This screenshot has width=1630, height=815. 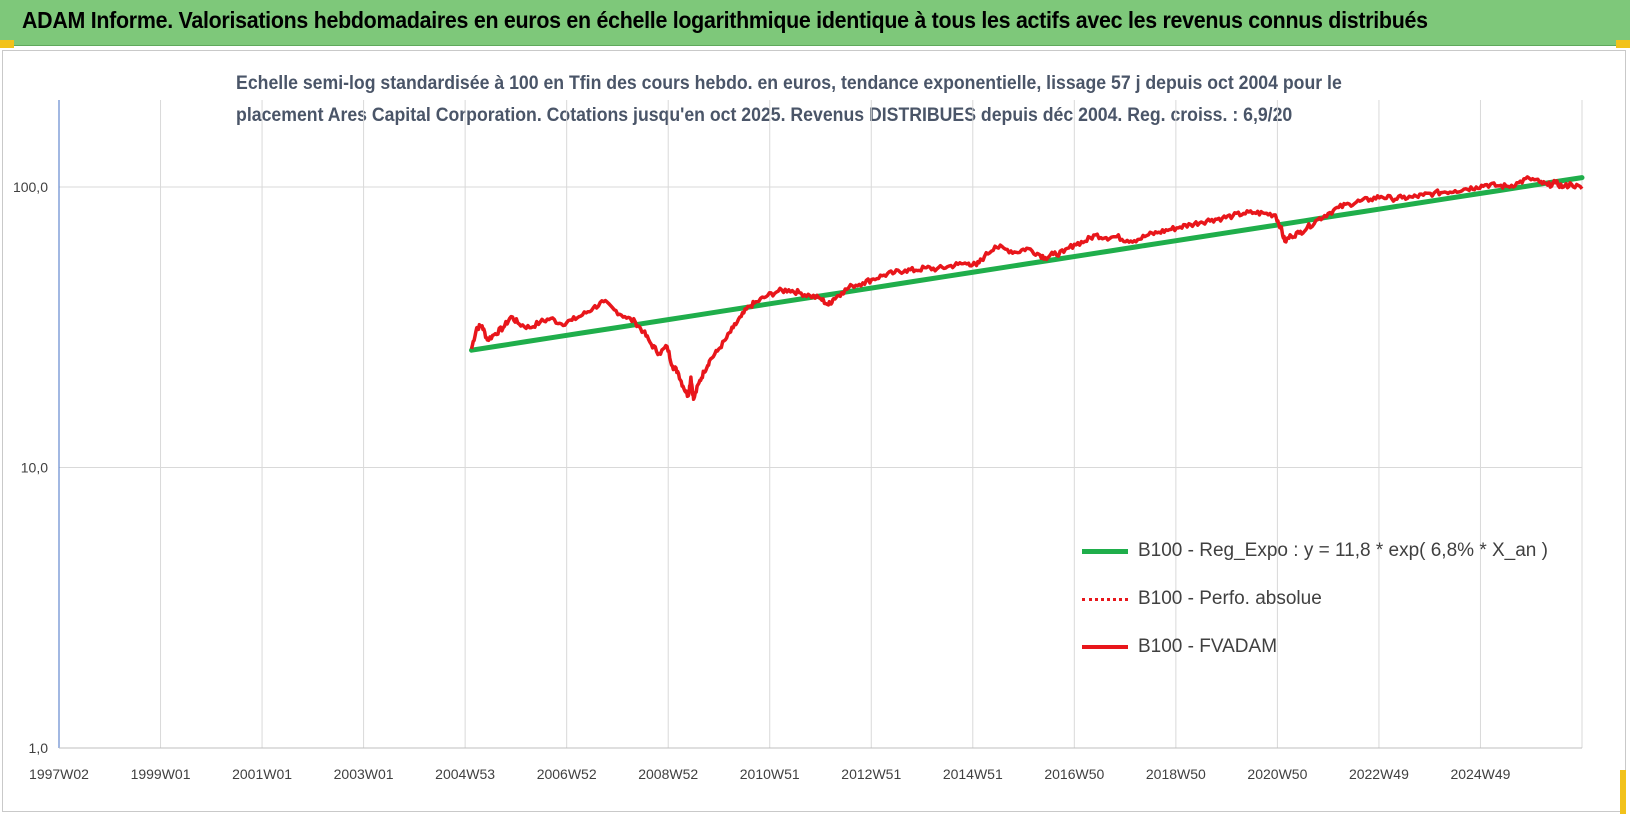 What do you see at coordinates (770, 774) in the screenshot?
I see `x-tick-label: 2010W51` at bounding box center [770, 774].